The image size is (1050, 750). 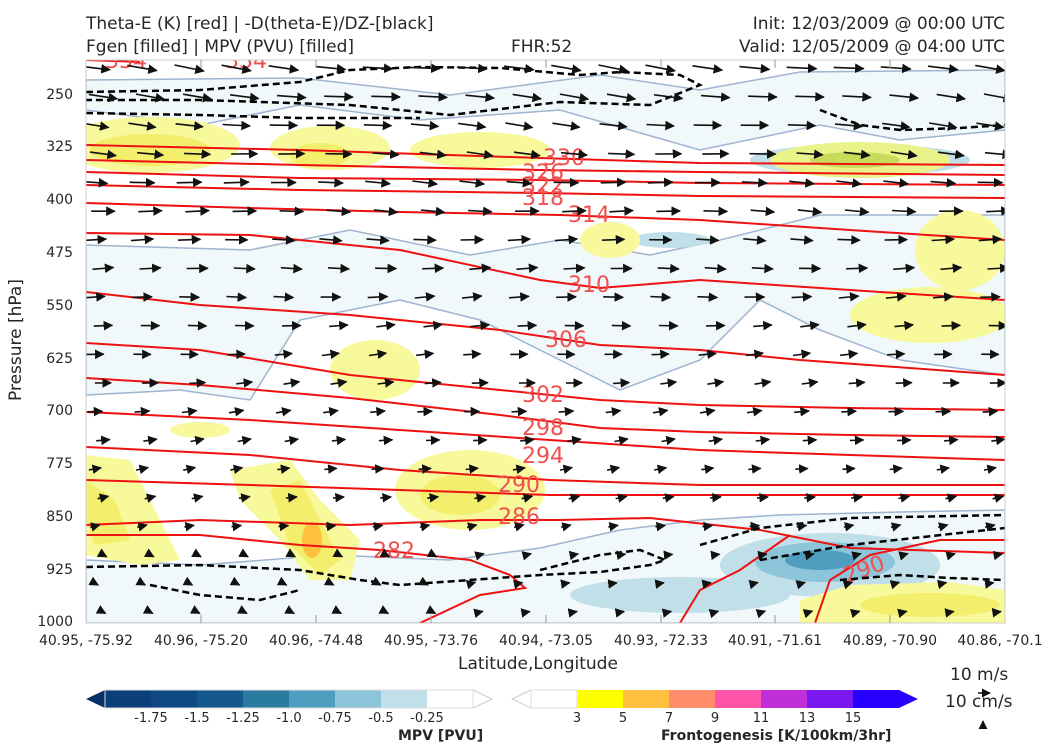 What do you see at coordinates (714, 699) in the screenshot?
I see `fgen-colorbar` at bounding box center [714, 699].